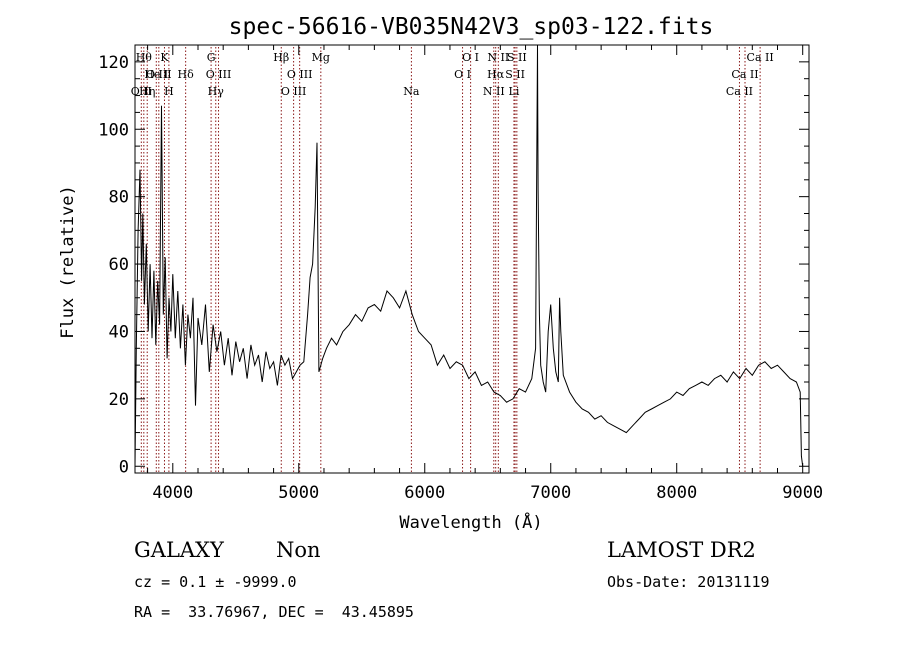 This screenshot has height=649, width=900. Describe the element at coordinates (411, 91) in the screenshot. I see `line-label: Na` at that location.